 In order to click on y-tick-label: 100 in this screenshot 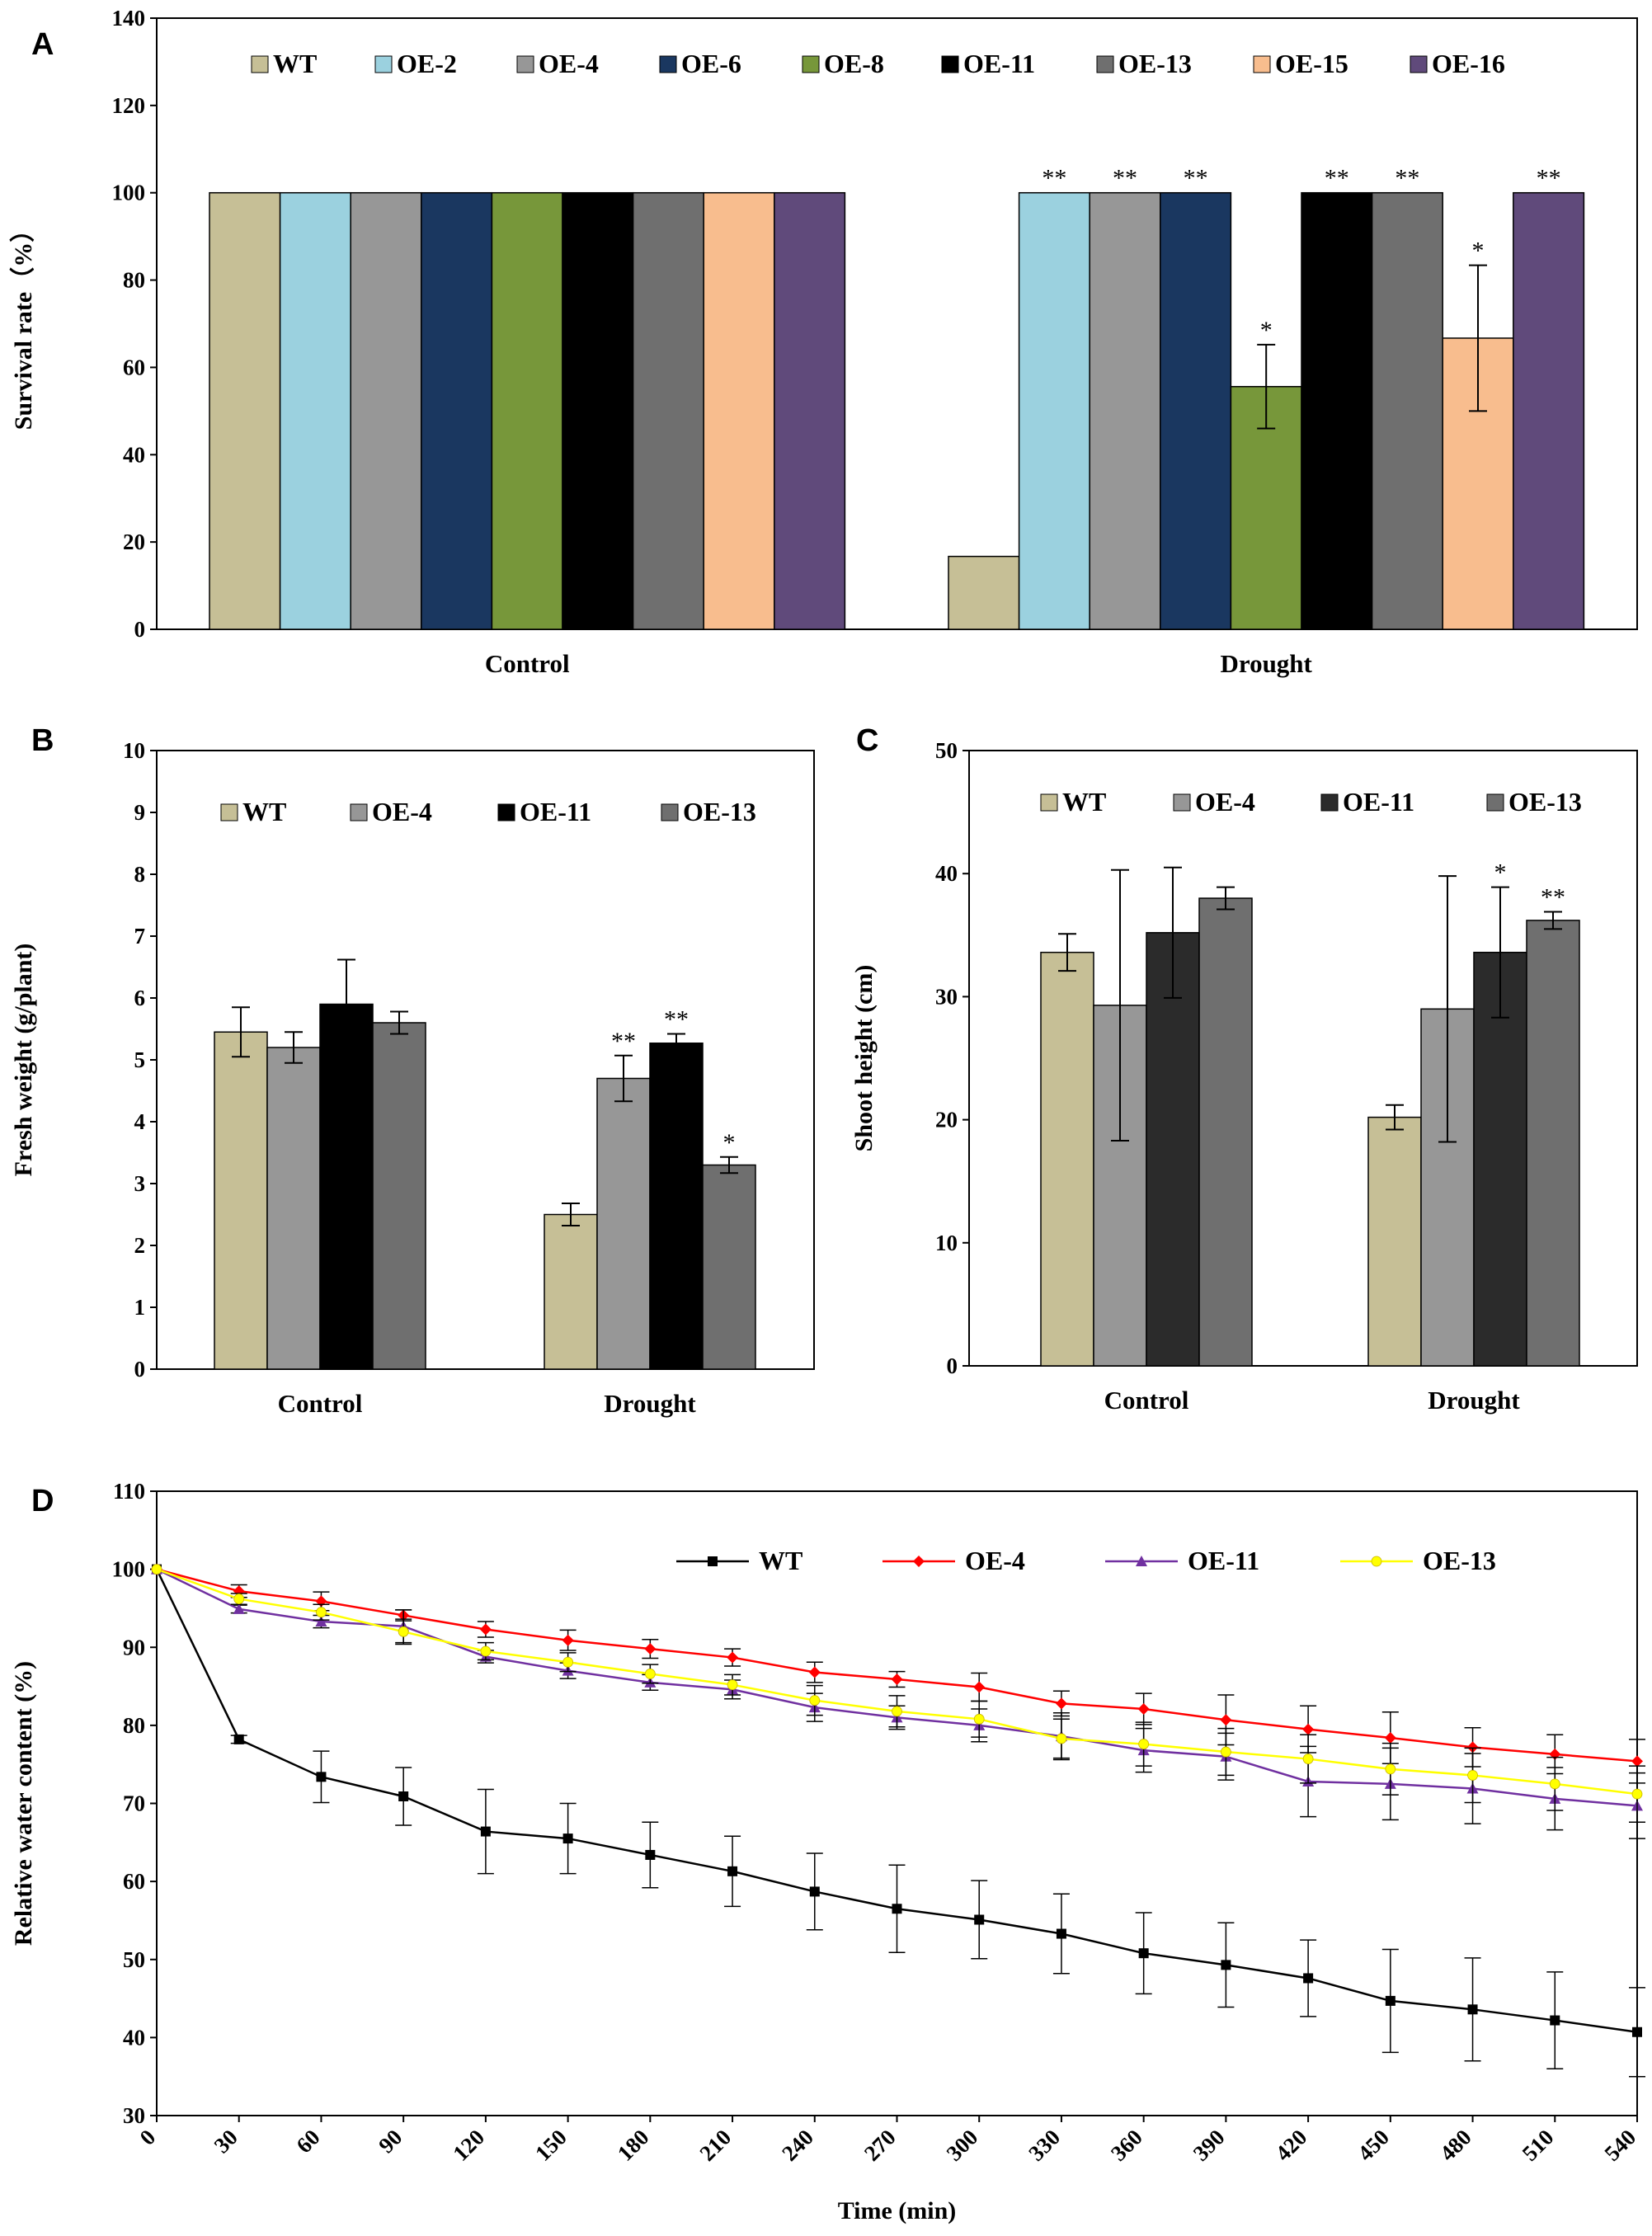, I will do `click(129, 193)`.